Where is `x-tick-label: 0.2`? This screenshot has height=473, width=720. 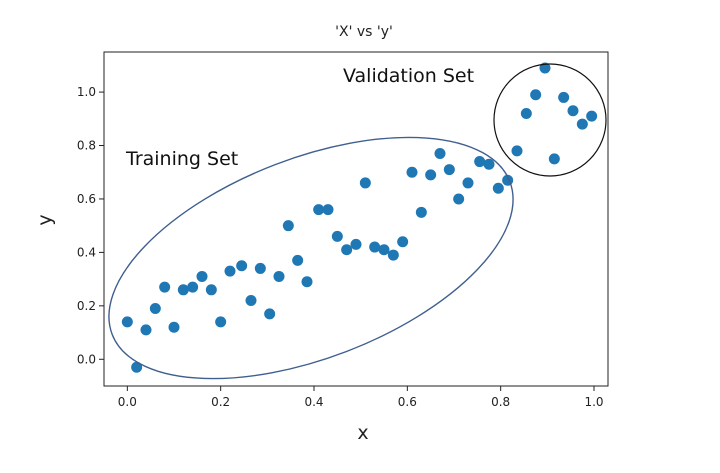
x-tick-label: 0.2 is located at coordinates (220, 402).